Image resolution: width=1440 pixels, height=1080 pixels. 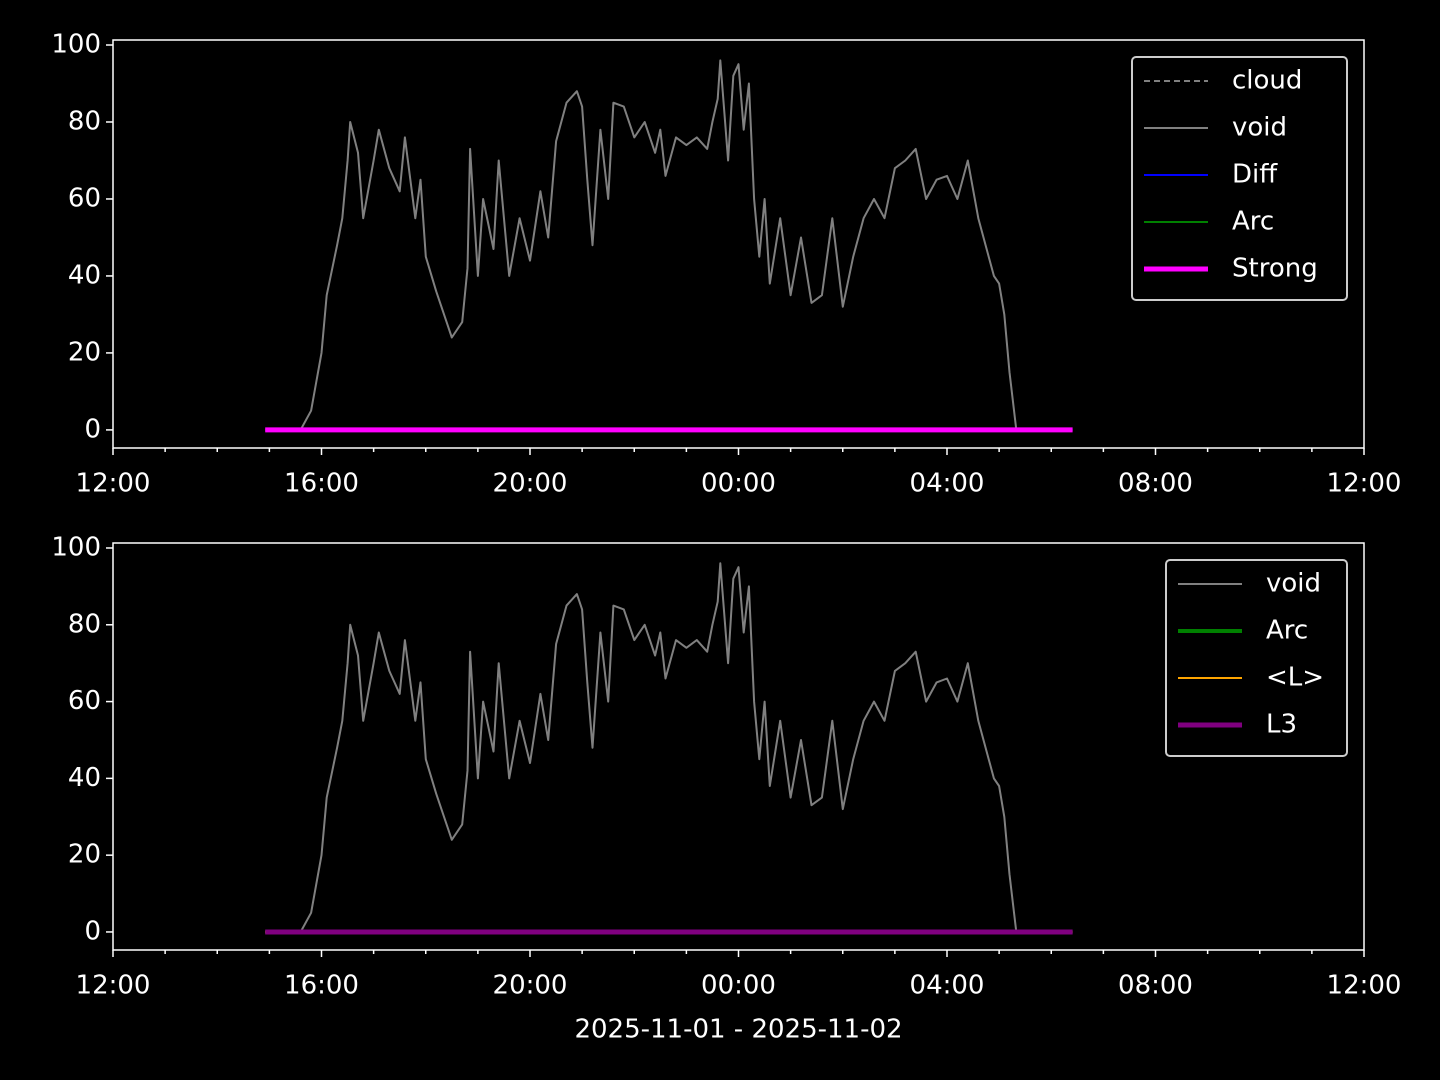 What do you see at coordinates (1267, 81) in the screenshot?
I see `legend-label: cloud` at bounding box center [1267, 81].